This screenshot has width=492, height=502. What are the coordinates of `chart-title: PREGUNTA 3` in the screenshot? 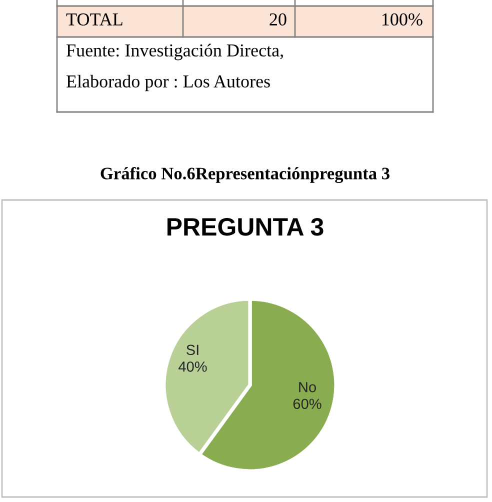 It's located at (245, 227).